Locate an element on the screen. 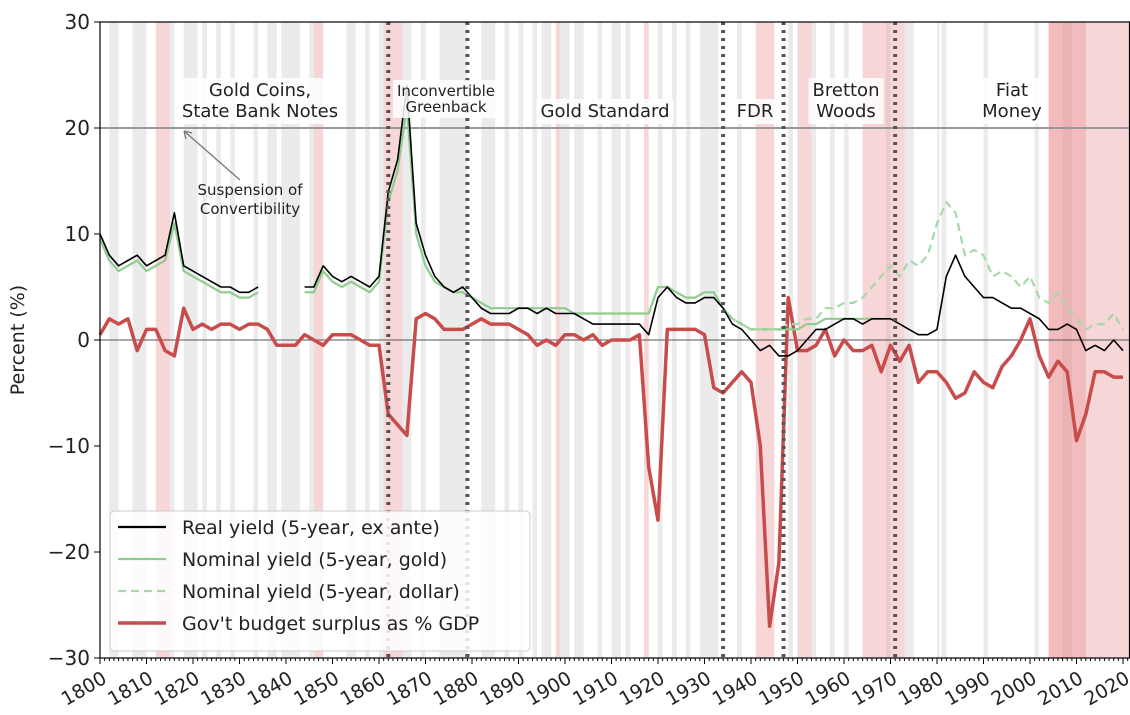  legend-label: Nominal yield (5-year, dollar) is located at coordinates (321, 592).